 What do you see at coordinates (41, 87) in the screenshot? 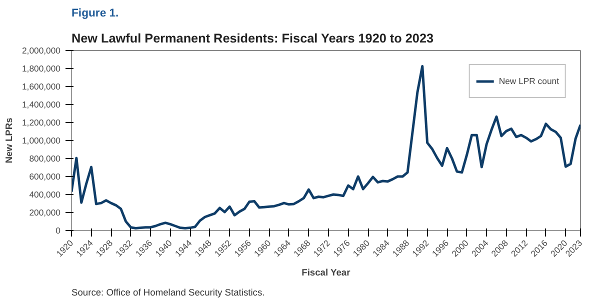
I see `y-tick-label: 1,600,000` at bounding box center [41, 87].